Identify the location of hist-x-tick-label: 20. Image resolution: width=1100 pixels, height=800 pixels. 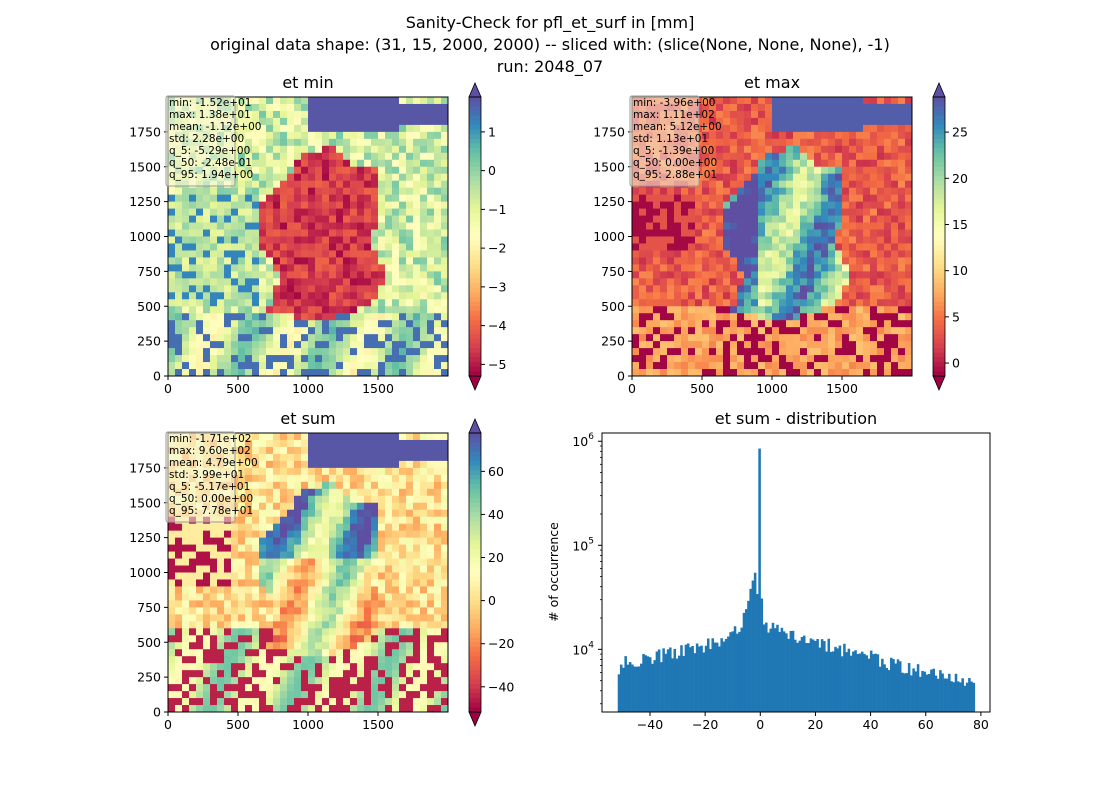
(815, 724).